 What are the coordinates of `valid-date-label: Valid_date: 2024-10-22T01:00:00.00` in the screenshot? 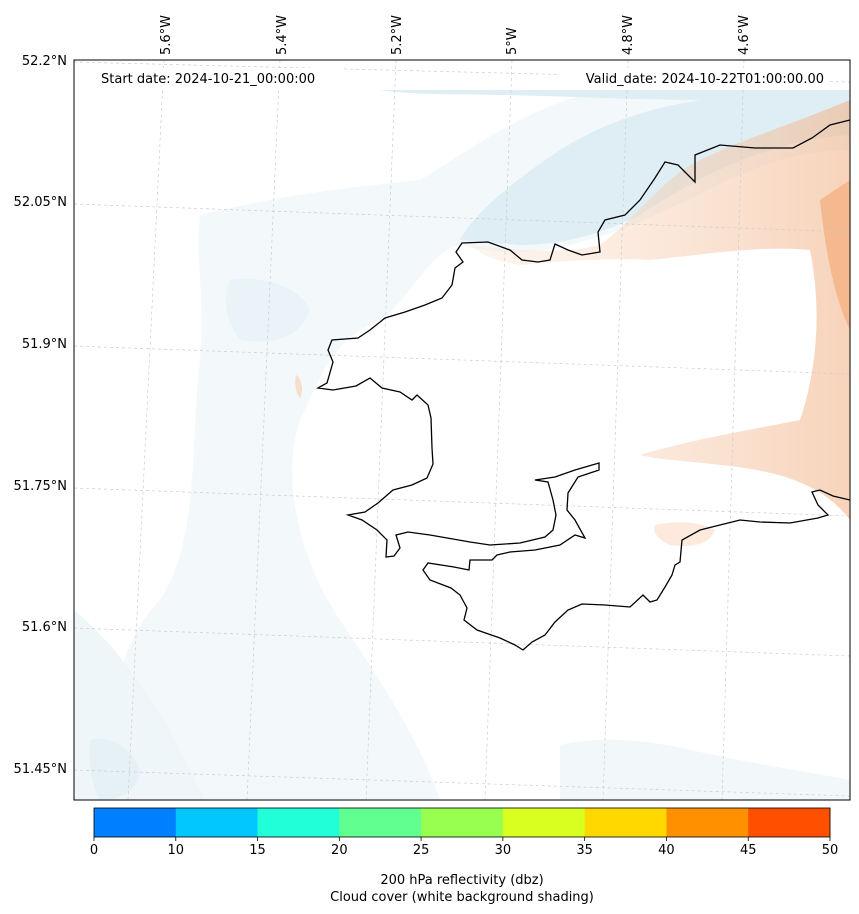 It's located at (705, 79).